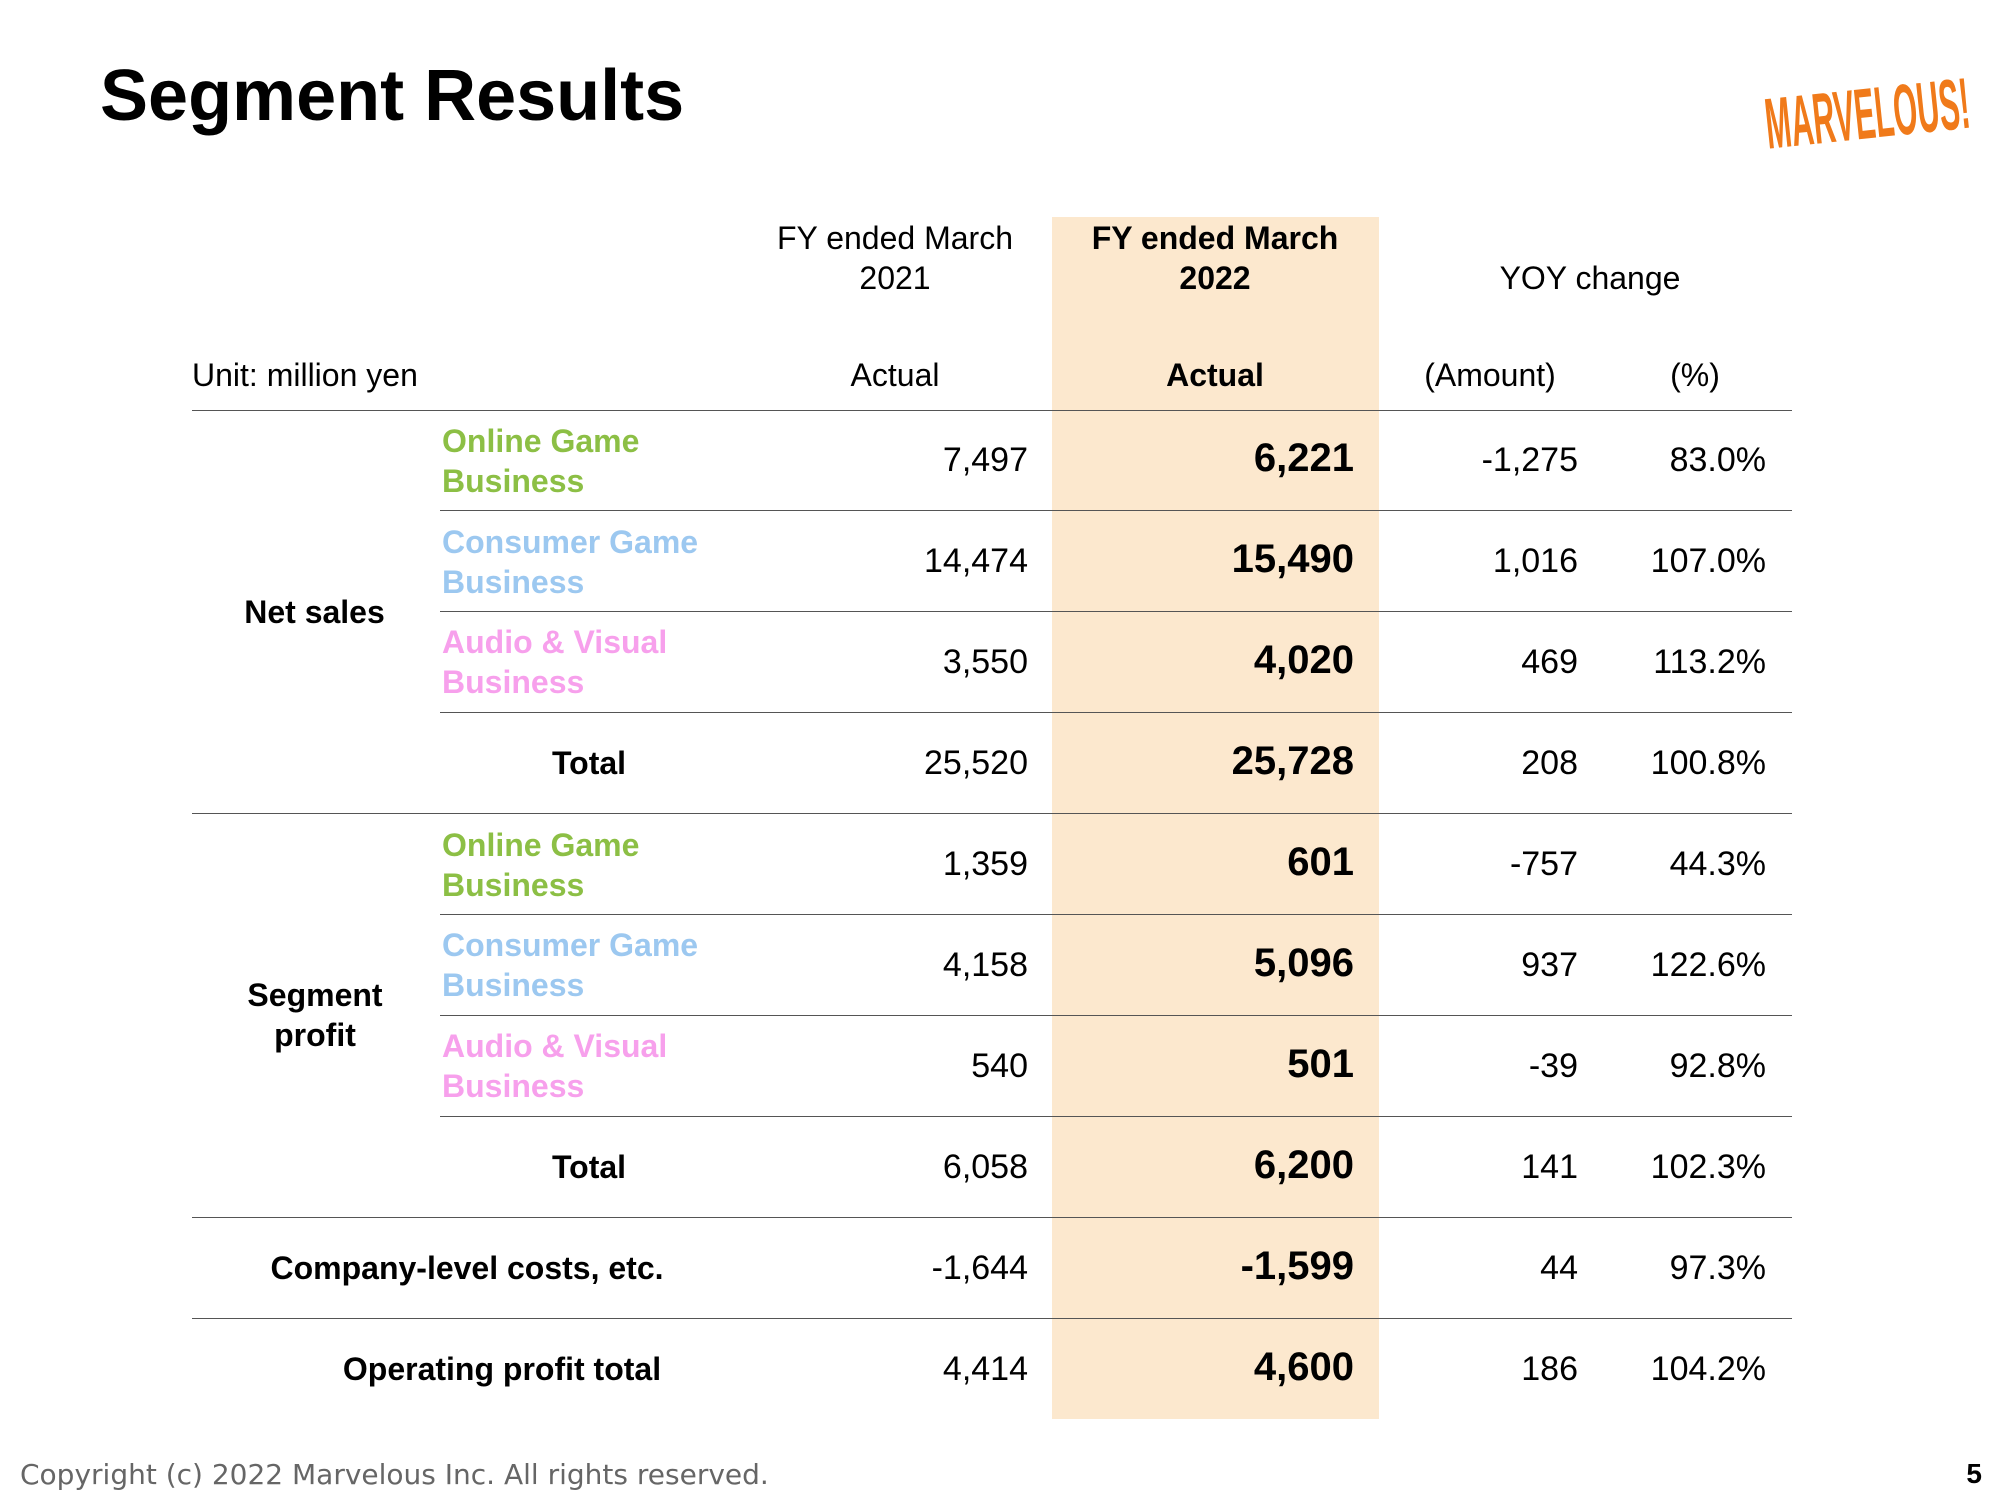 This screenshot has width=2000, height=1500. Describe the element at coordinates (467, 1268) in the screenshot. I see `row-label-company-costs: Company-level costs, etc.` at that location.